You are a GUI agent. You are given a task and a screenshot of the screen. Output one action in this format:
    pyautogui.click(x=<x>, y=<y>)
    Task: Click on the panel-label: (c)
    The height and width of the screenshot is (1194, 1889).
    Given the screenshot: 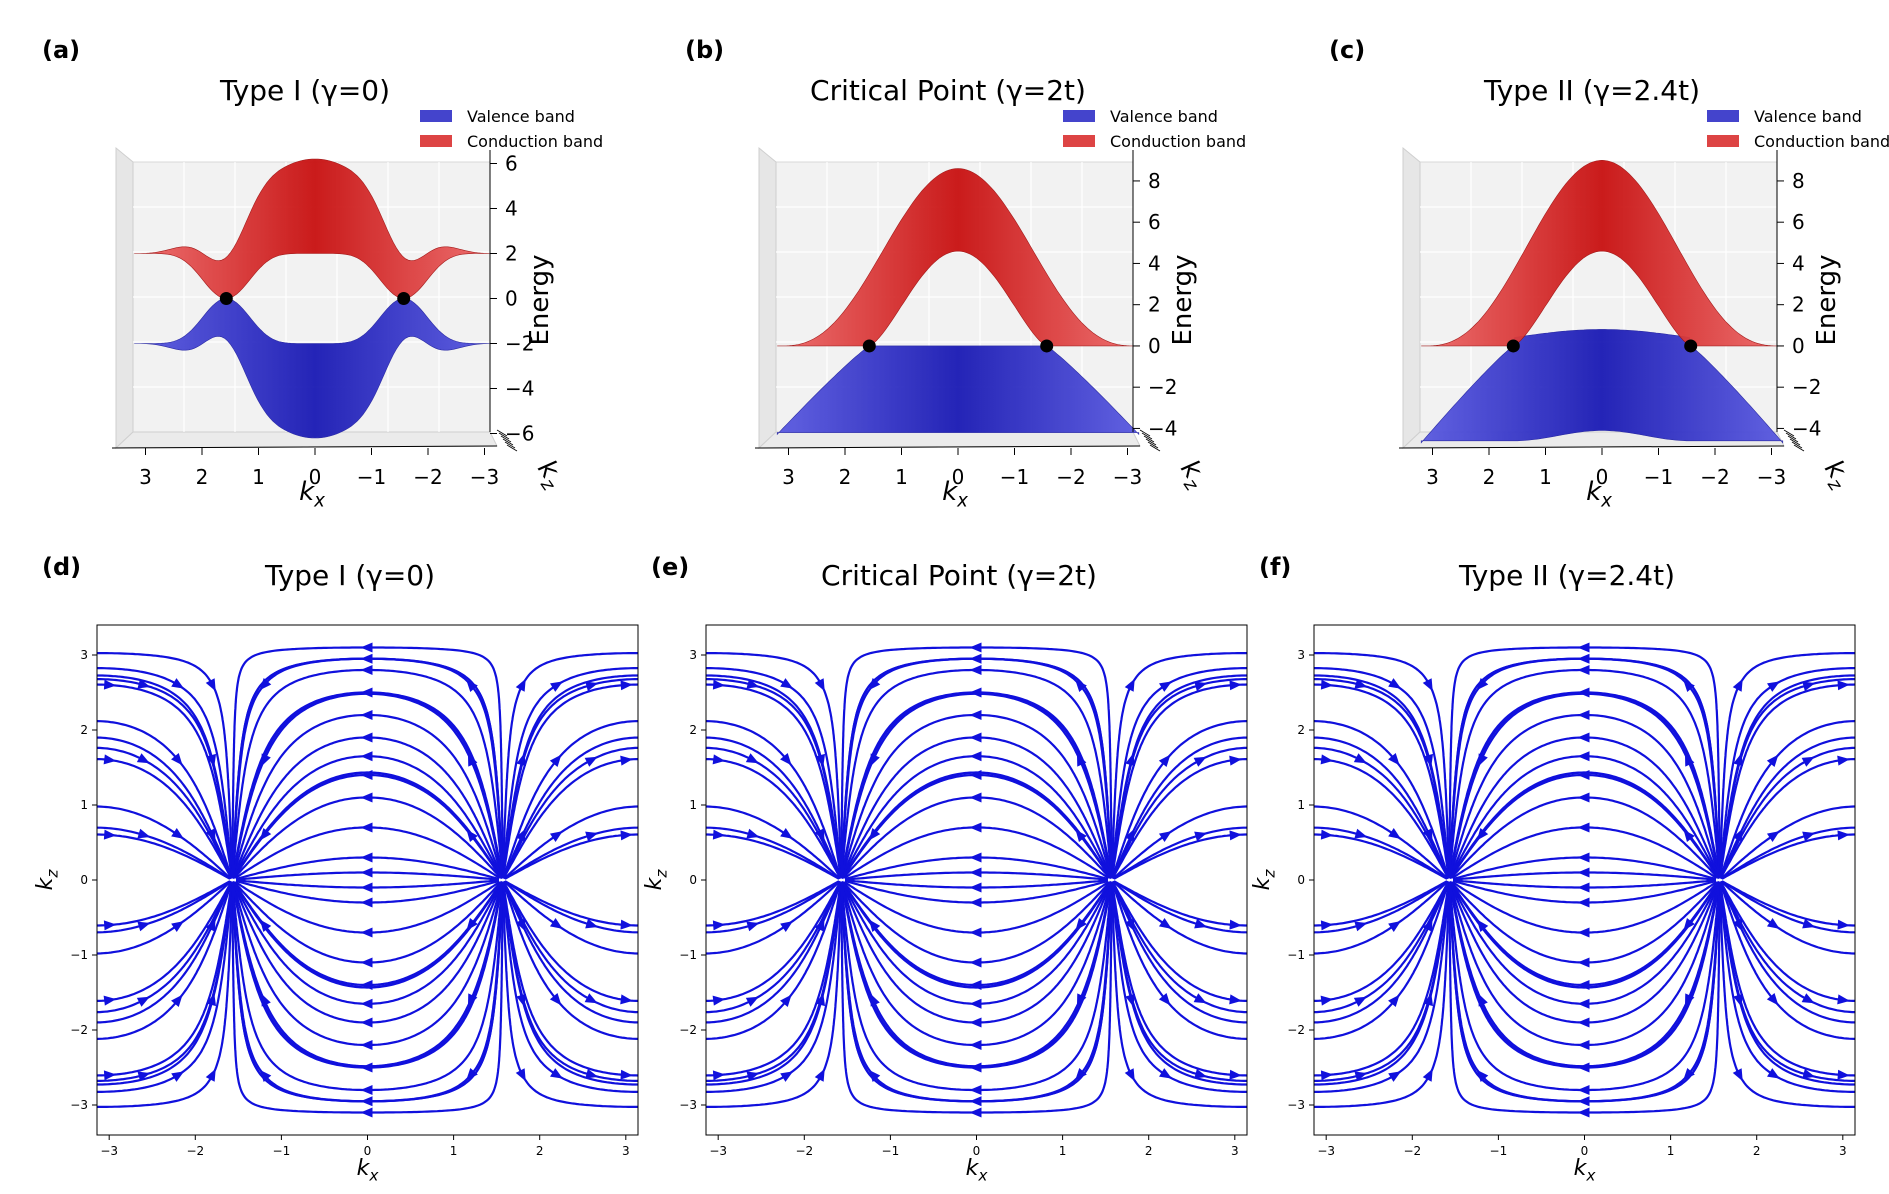 What is the action you would take?
    pyautogui.click(x=1347, y=50)
    